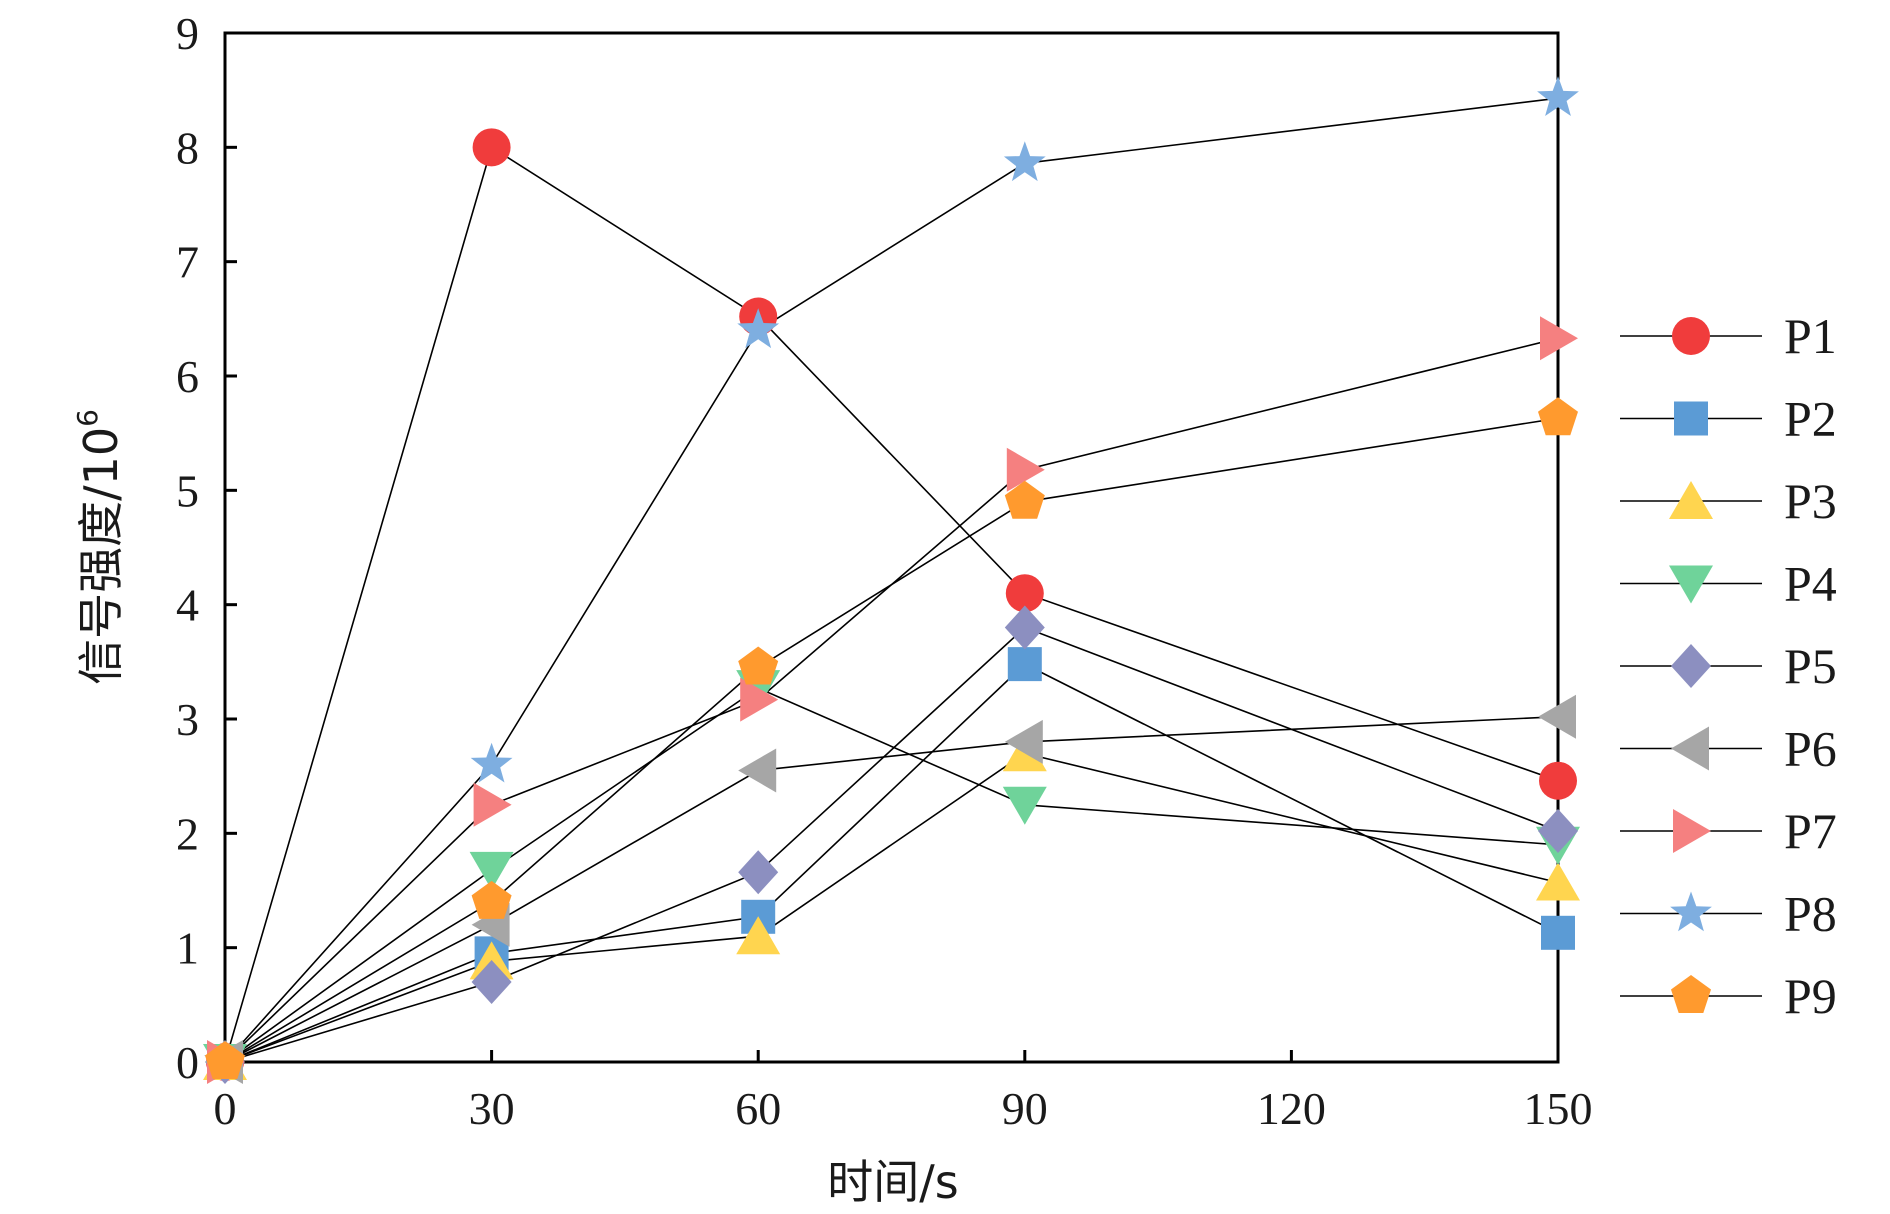  Describe the element at coordinates (892, 1182) in the screenshot. I see `x-axis-title: 时间/s` at that location.